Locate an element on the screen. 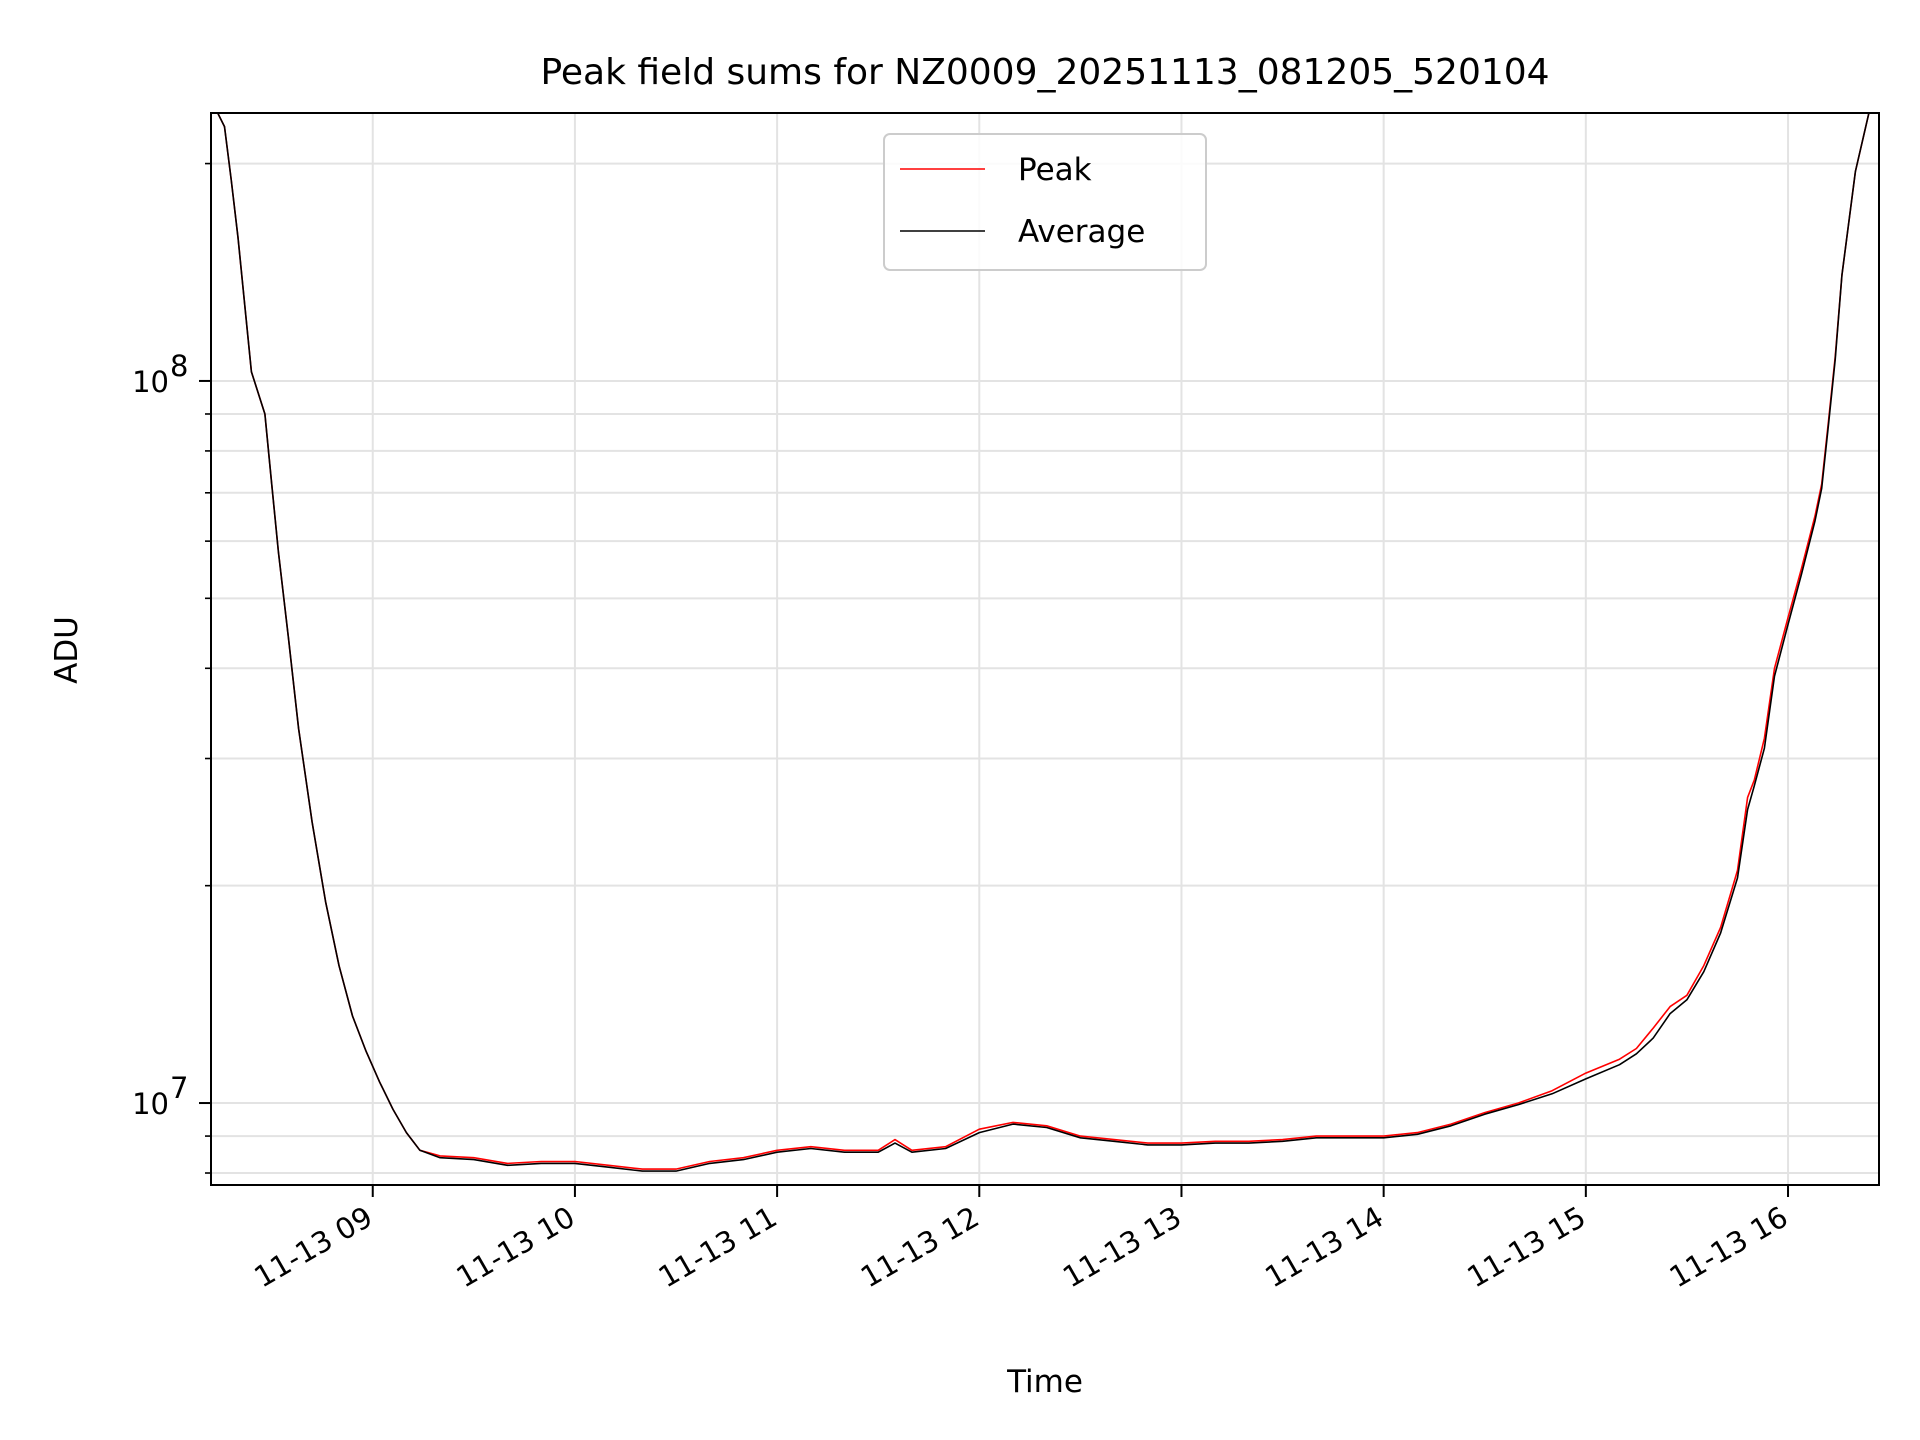  x-axis-label: Time is located at coordinates (1044, 1382).